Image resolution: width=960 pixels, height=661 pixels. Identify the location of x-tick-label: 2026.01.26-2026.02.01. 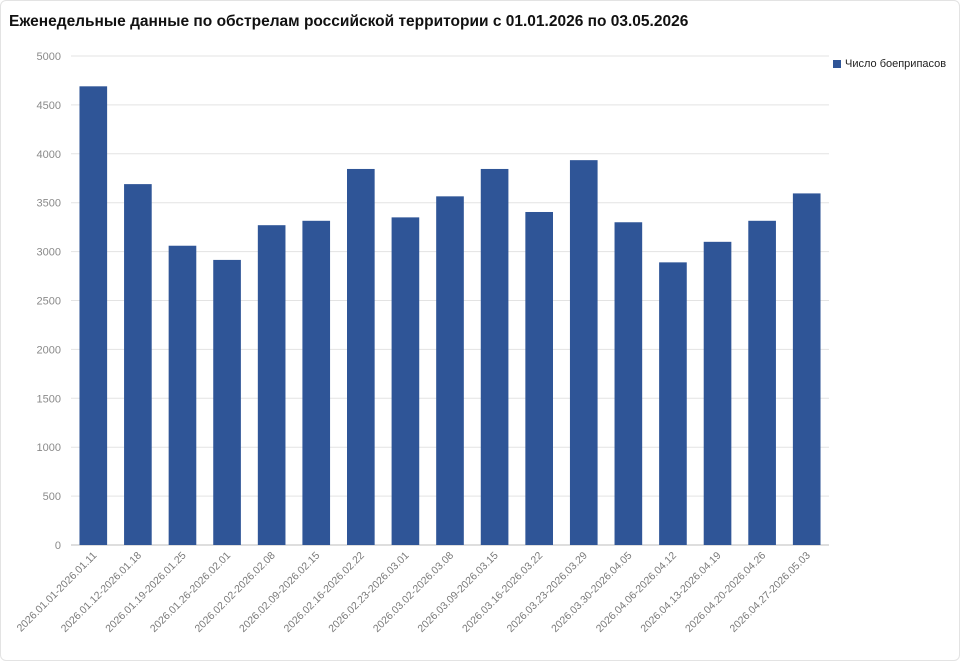
(190, 592).